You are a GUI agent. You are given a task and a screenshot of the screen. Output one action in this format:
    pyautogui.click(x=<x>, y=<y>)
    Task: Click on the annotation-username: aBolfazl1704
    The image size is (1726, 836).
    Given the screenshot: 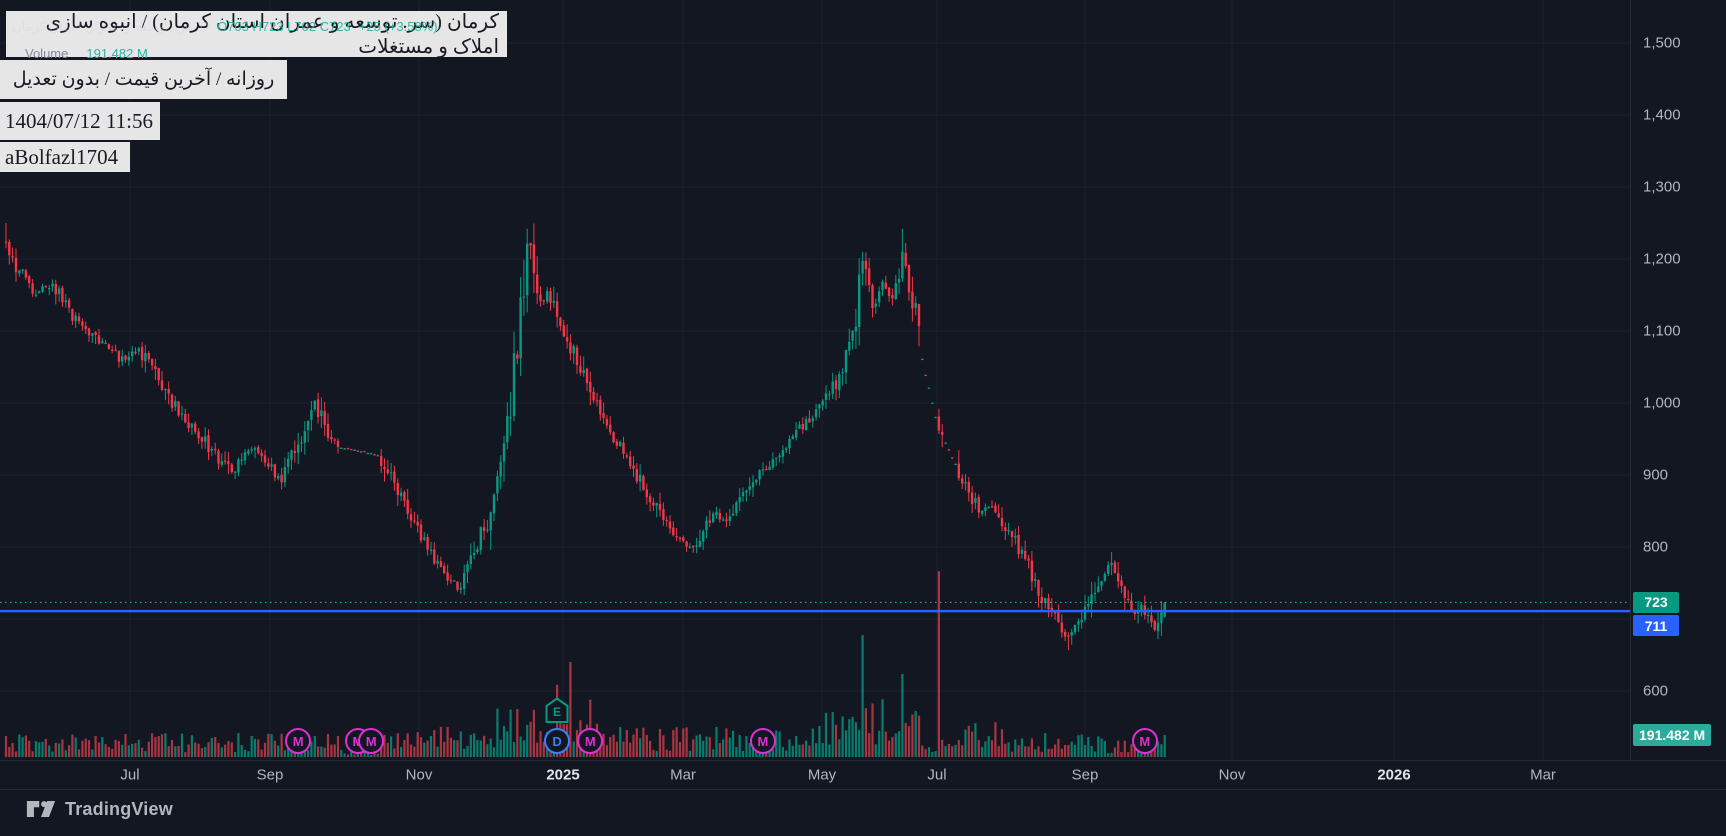 What is the action you would take?
    pyautogui.click(x=65, y=157)
    